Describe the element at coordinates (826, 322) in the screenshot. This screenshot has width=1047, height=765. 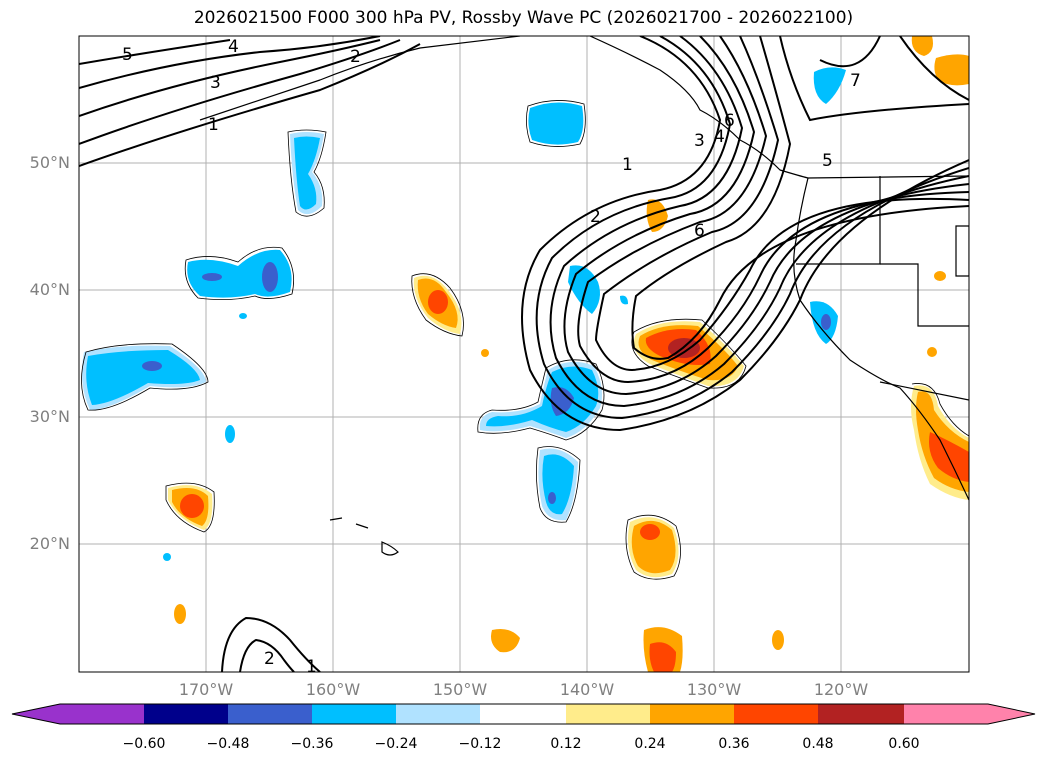
I see `neg-core-california` at that location.